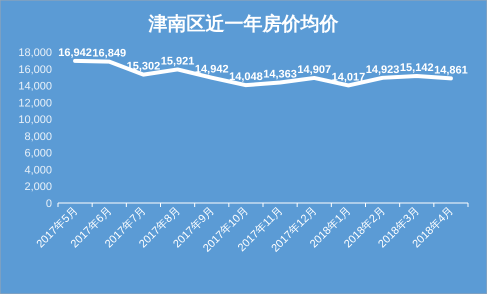 The height and width of the screenshot is (294, 487). Describe the element at coordinates (35, 86) in the screenshot. I see `y-tick-label: 14,000` at that location.